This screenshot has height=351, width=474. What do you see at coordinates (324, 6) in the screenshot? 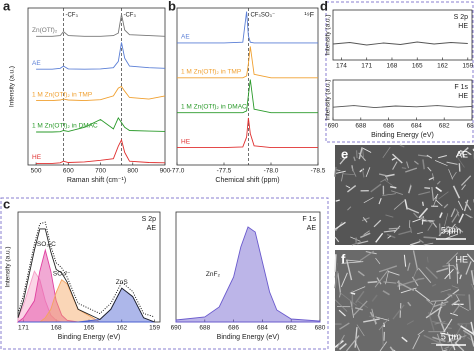
I see `panel-letter: d` at bounding box center [324, 6].